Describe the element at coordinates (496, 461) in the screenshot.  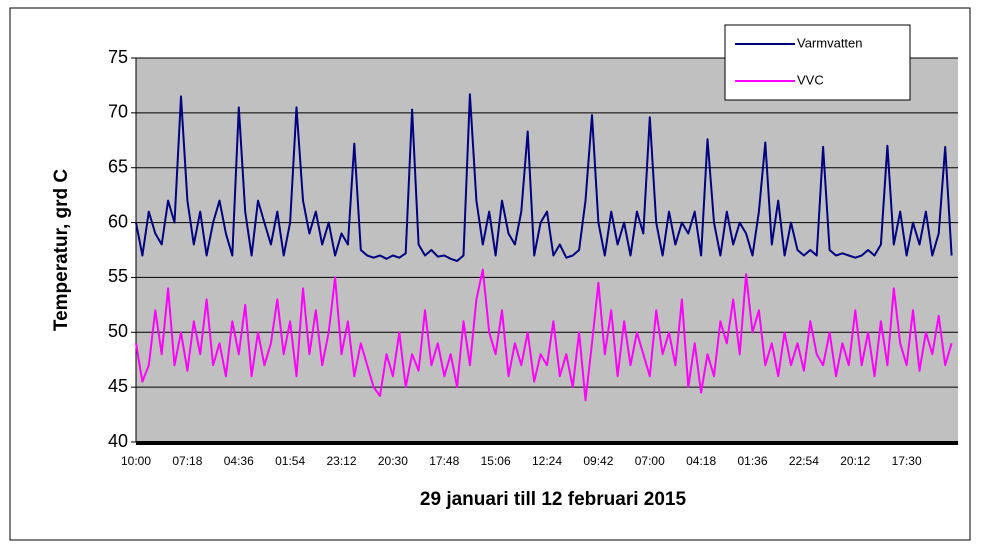
I see `x-tick-label: 15:06` at that location.